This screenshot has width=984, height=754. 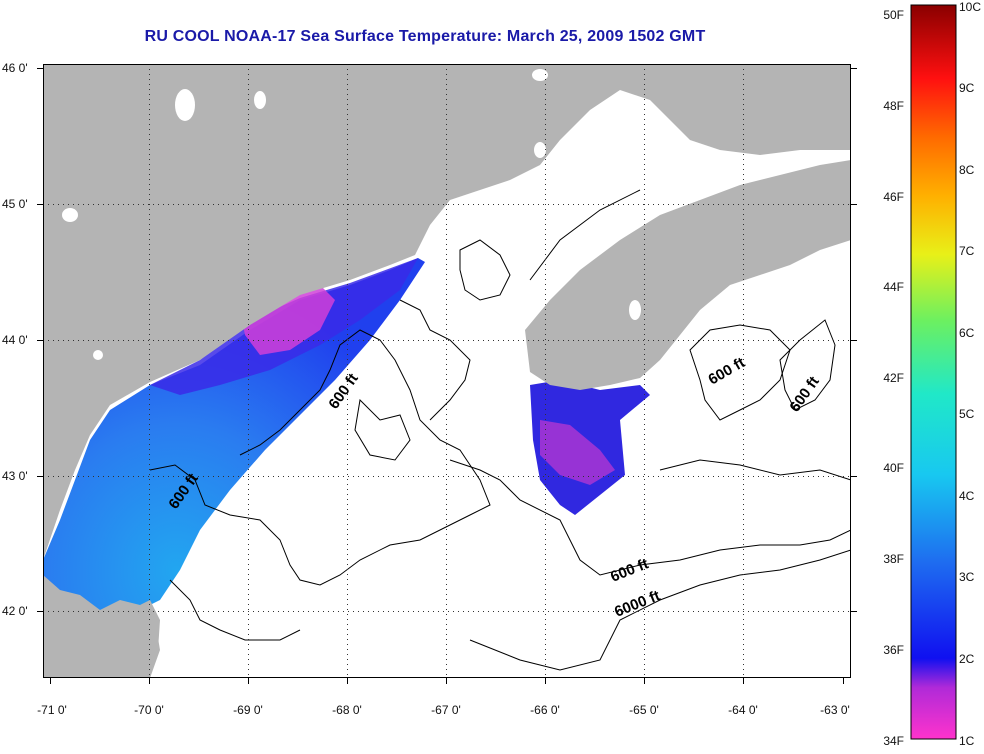 What do you see at coordinates (577, 452) in the screenshot?
I see `sst-nova-scotia-cold` at bounding box center [577, 452].